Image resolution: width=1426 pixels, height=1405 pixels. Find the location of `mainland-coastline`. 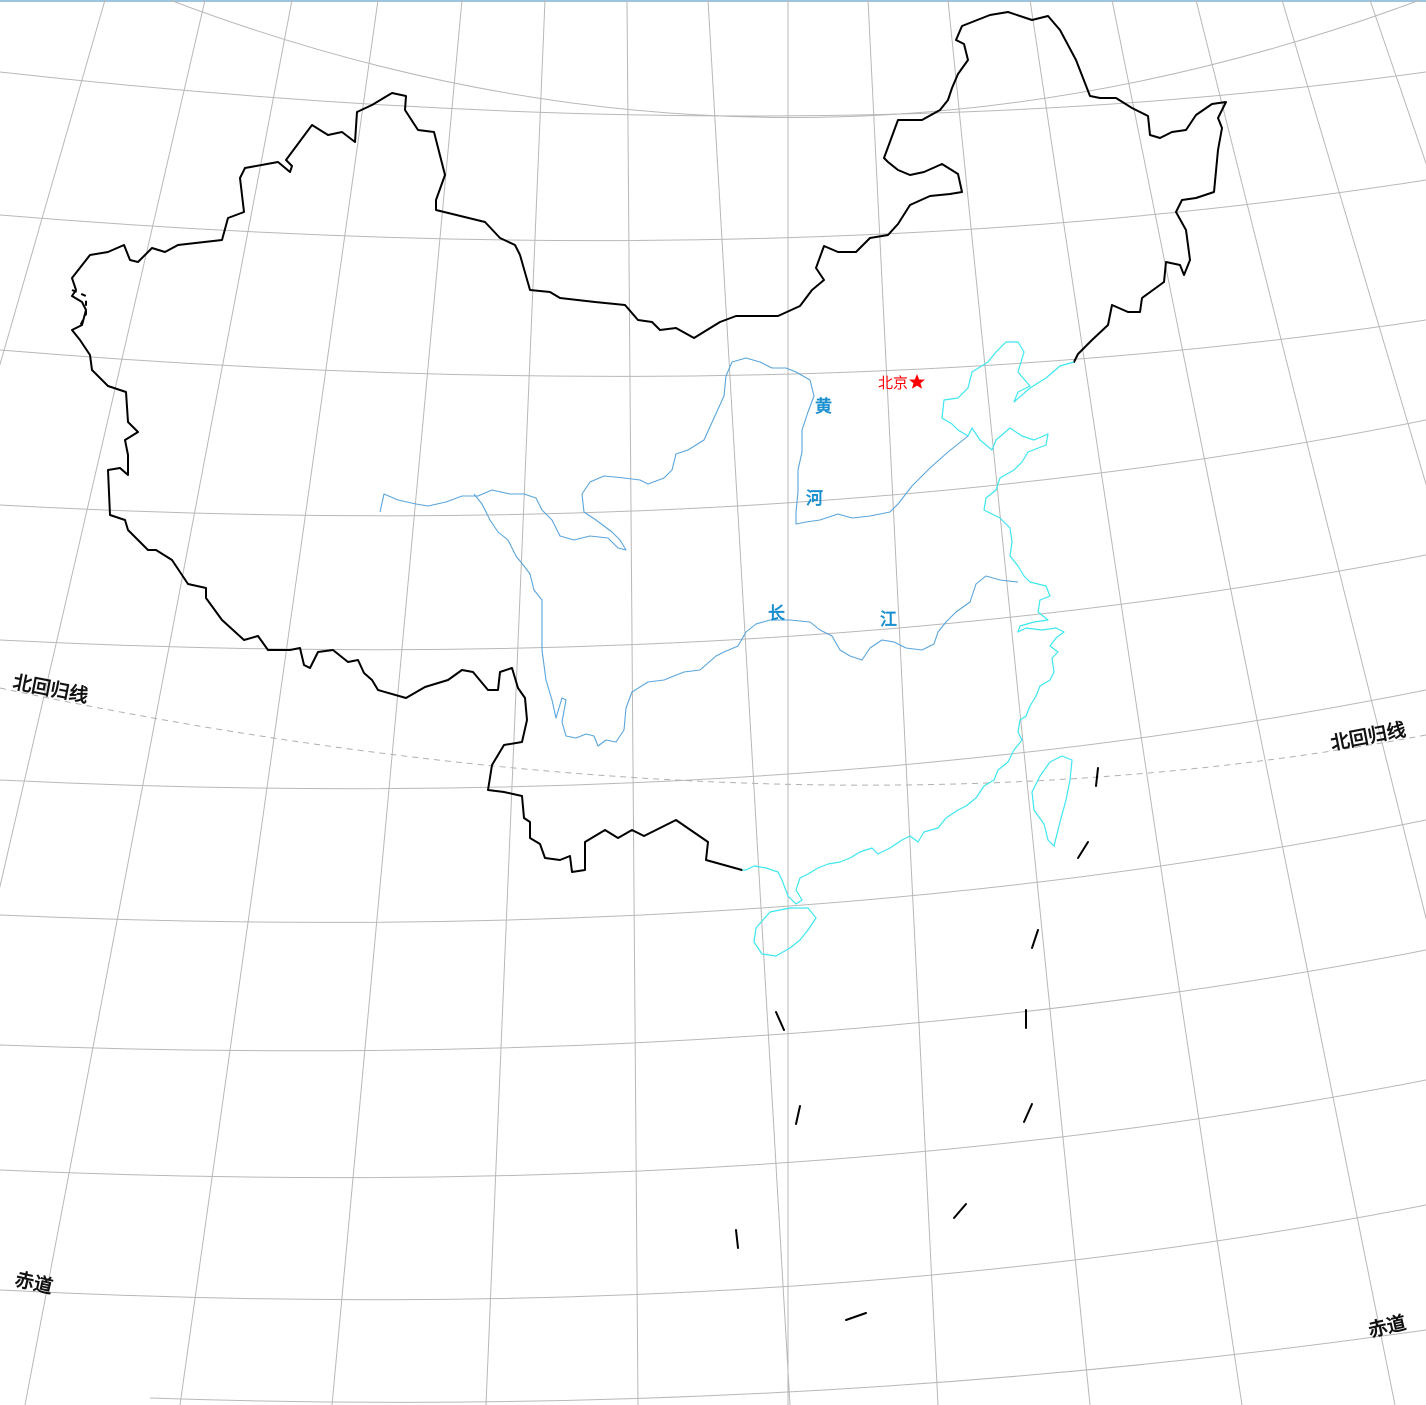

mainland-coastline is located at coordinates (908, 623).